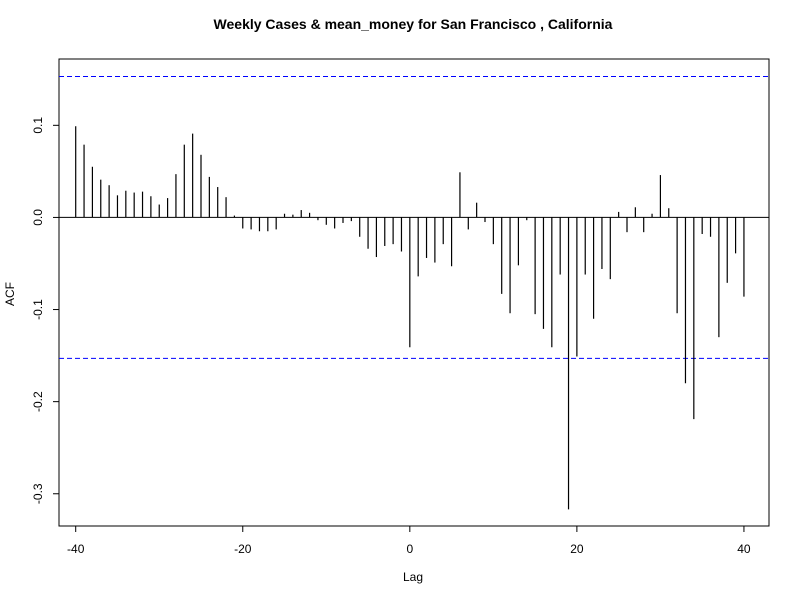 Image resolution: width=800 pixels, height=600 pixels. Describe the element at coordinates (577, 549) in the screenshot. I see `x-tick-label: 20` at that location.